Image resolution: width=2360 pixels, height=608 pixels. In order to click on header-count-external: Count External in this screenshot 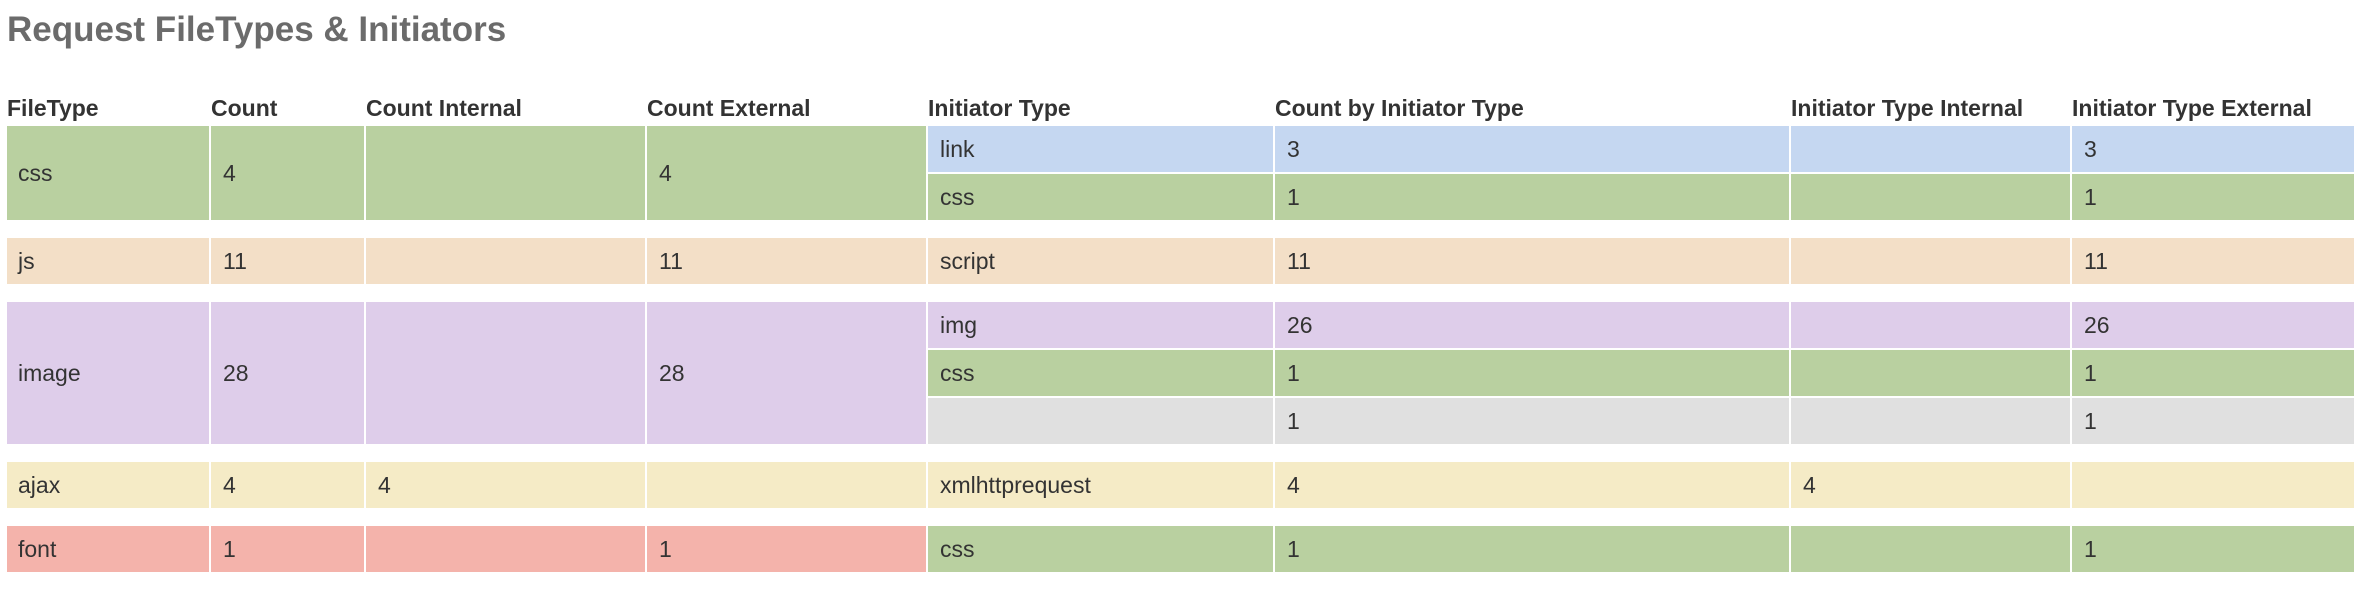, I will do `click(729, 108)`.